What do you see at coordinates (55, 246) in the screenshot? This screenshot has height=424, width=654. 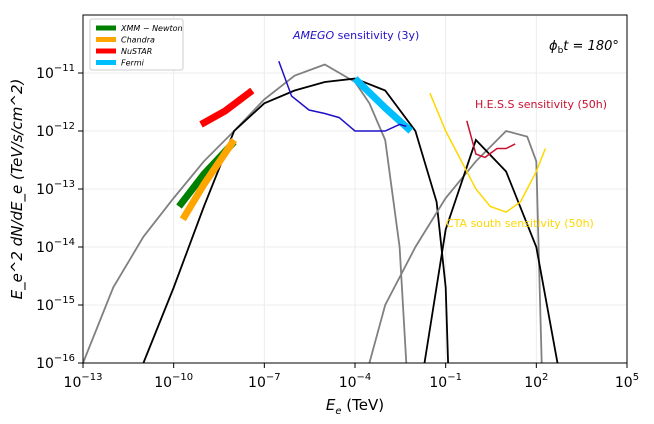 I see `y-tick-label-2: 10−14` at bounding box center [55, 246].